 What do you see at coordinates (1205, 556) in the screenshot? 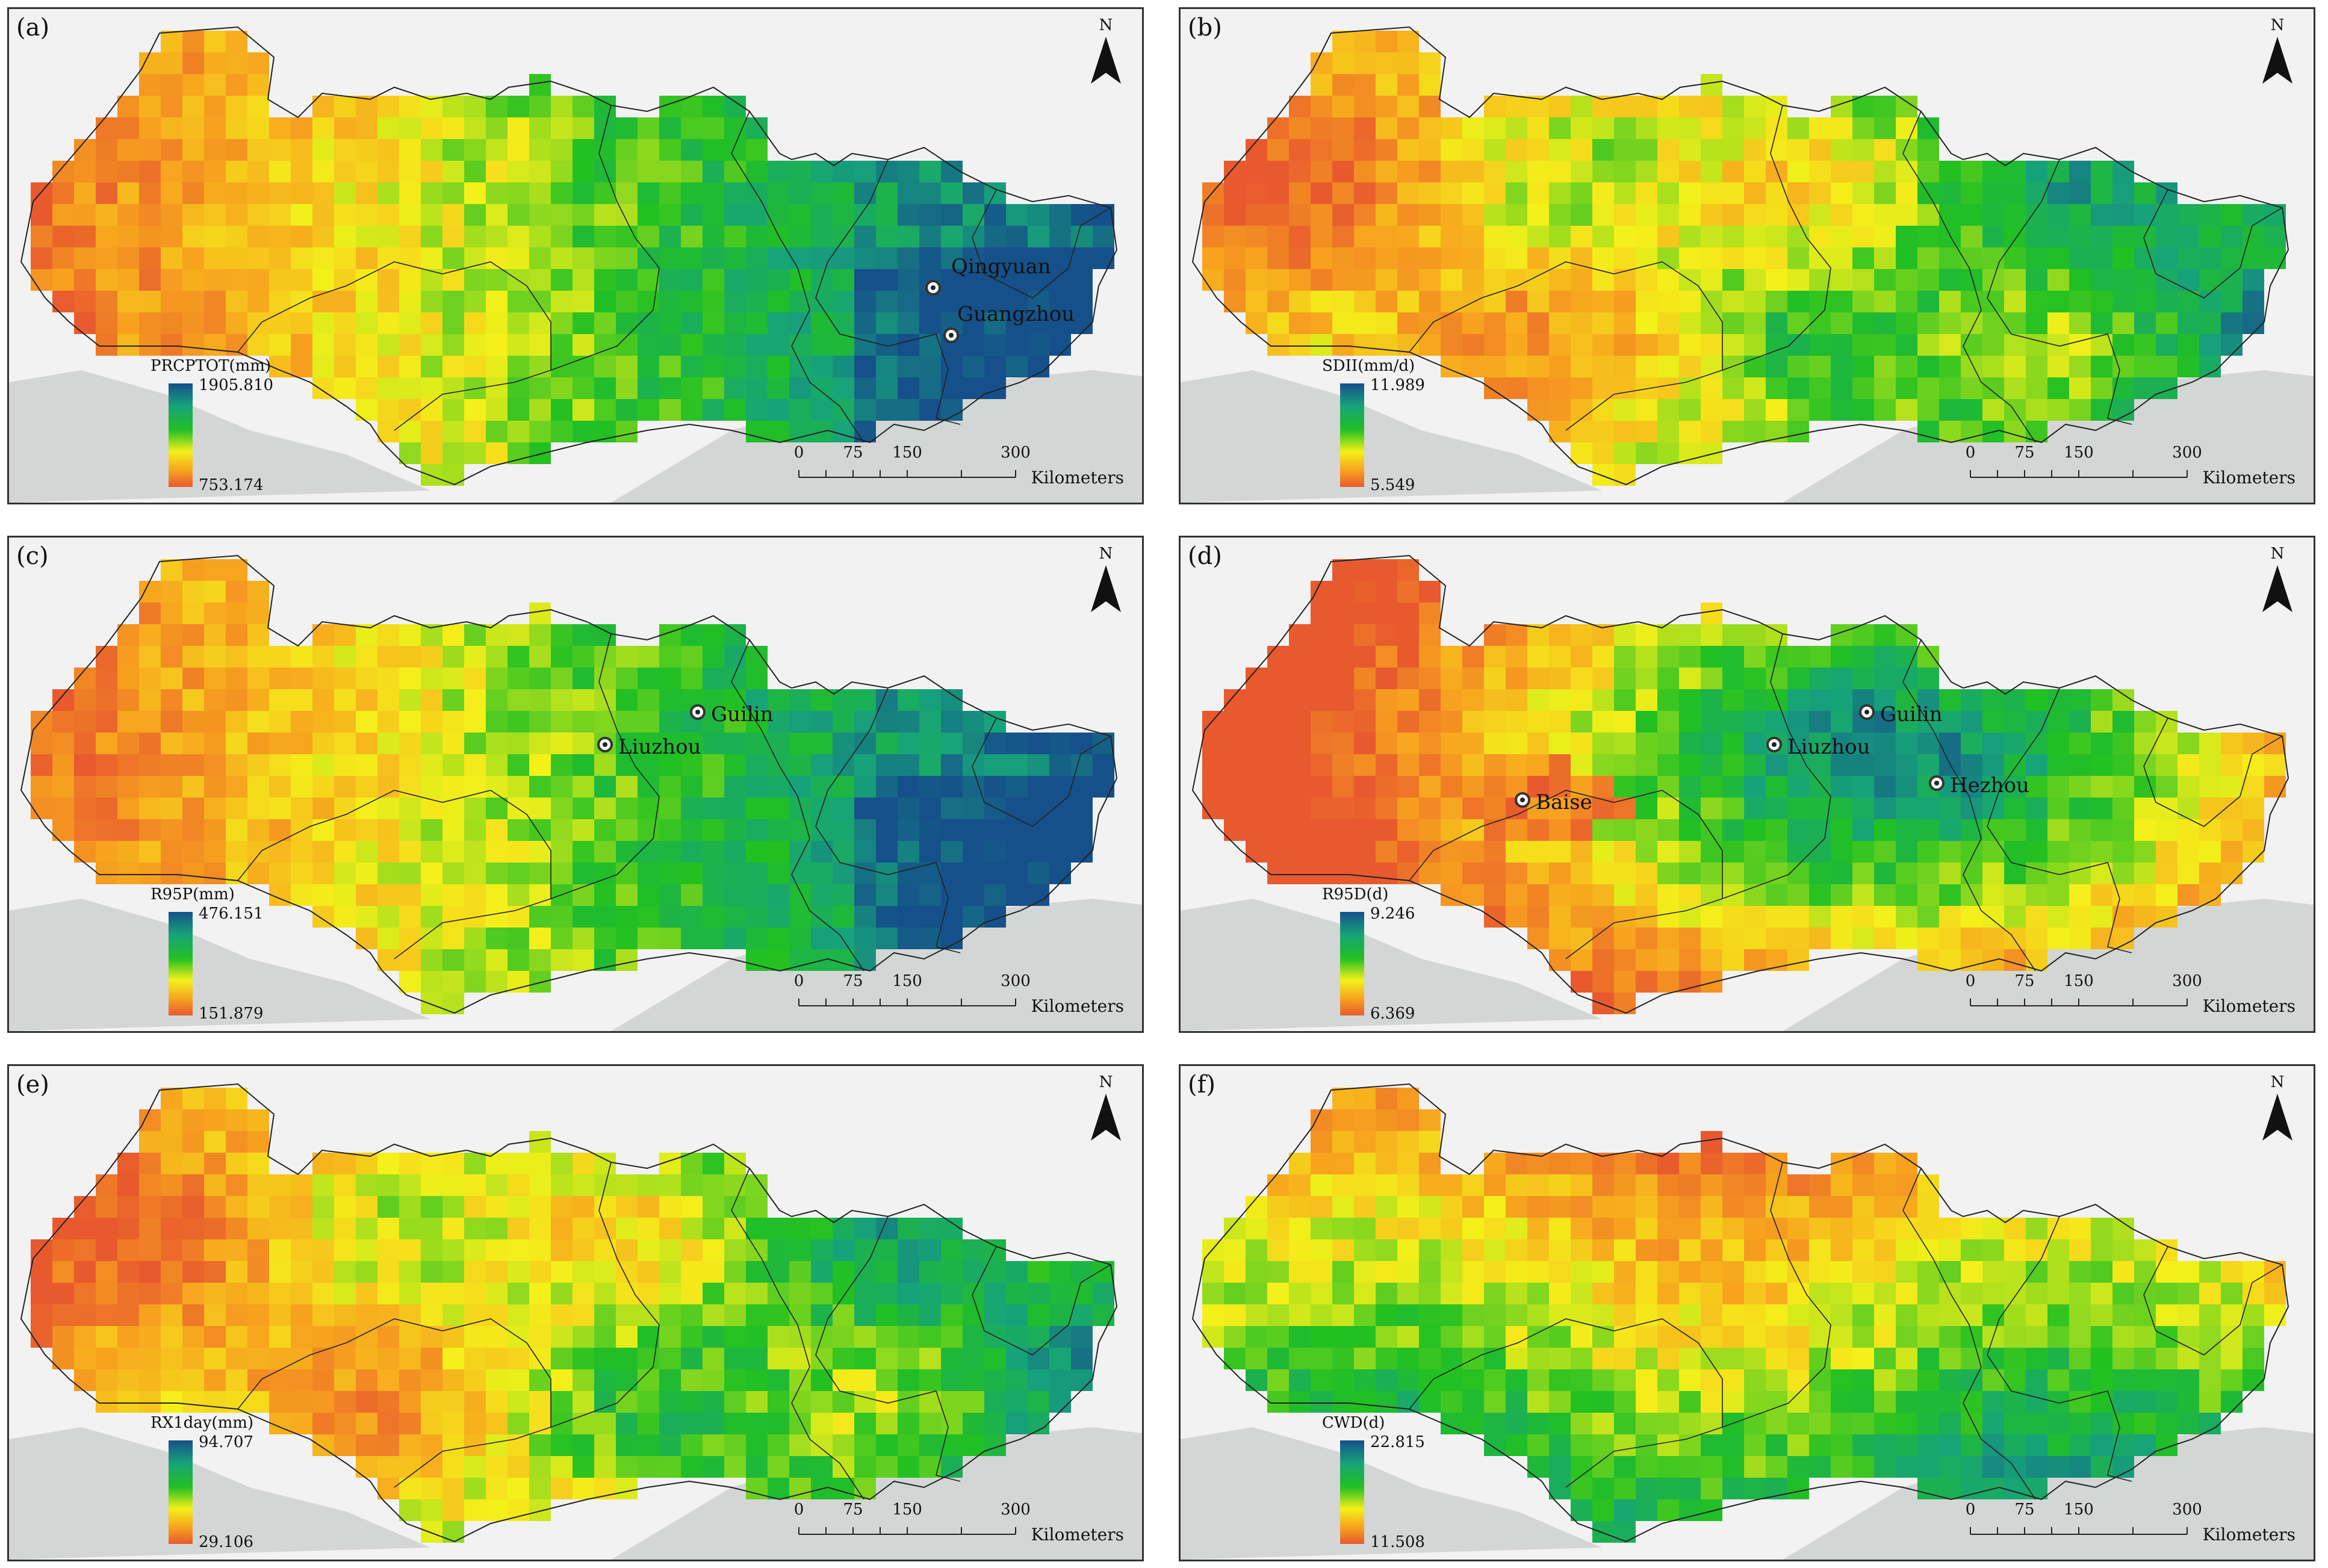
I see `panel-label: (d)` at bounding box center [1205, 556].